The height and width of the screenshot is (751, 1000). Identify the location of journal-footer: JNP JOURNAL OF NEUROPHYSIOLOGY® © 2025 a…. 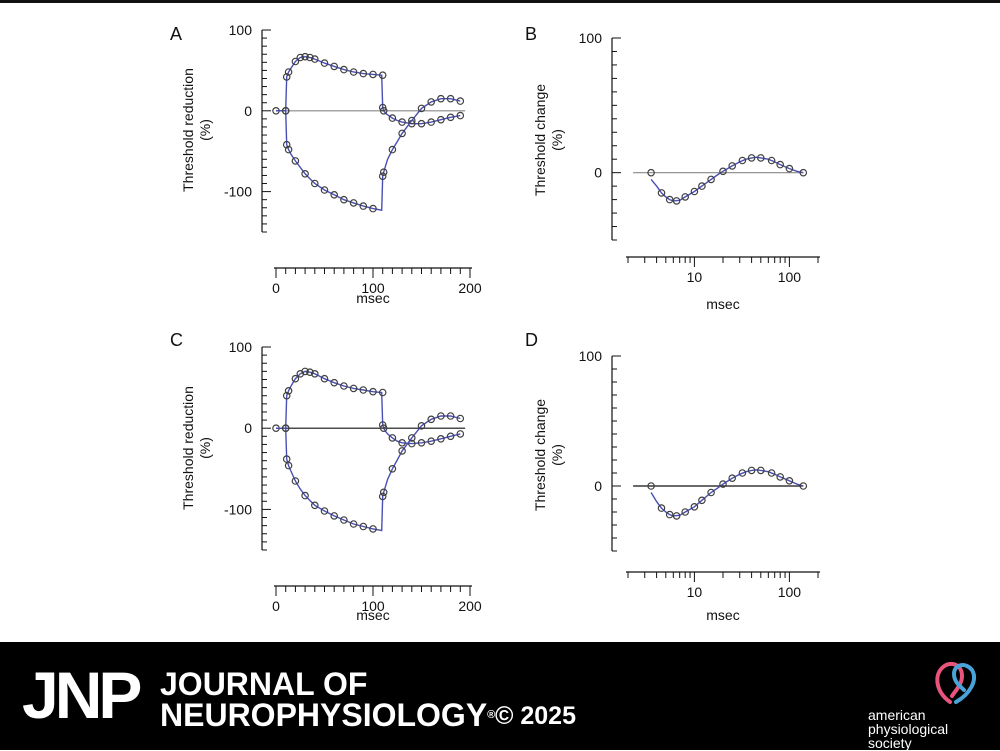
(500, 696).